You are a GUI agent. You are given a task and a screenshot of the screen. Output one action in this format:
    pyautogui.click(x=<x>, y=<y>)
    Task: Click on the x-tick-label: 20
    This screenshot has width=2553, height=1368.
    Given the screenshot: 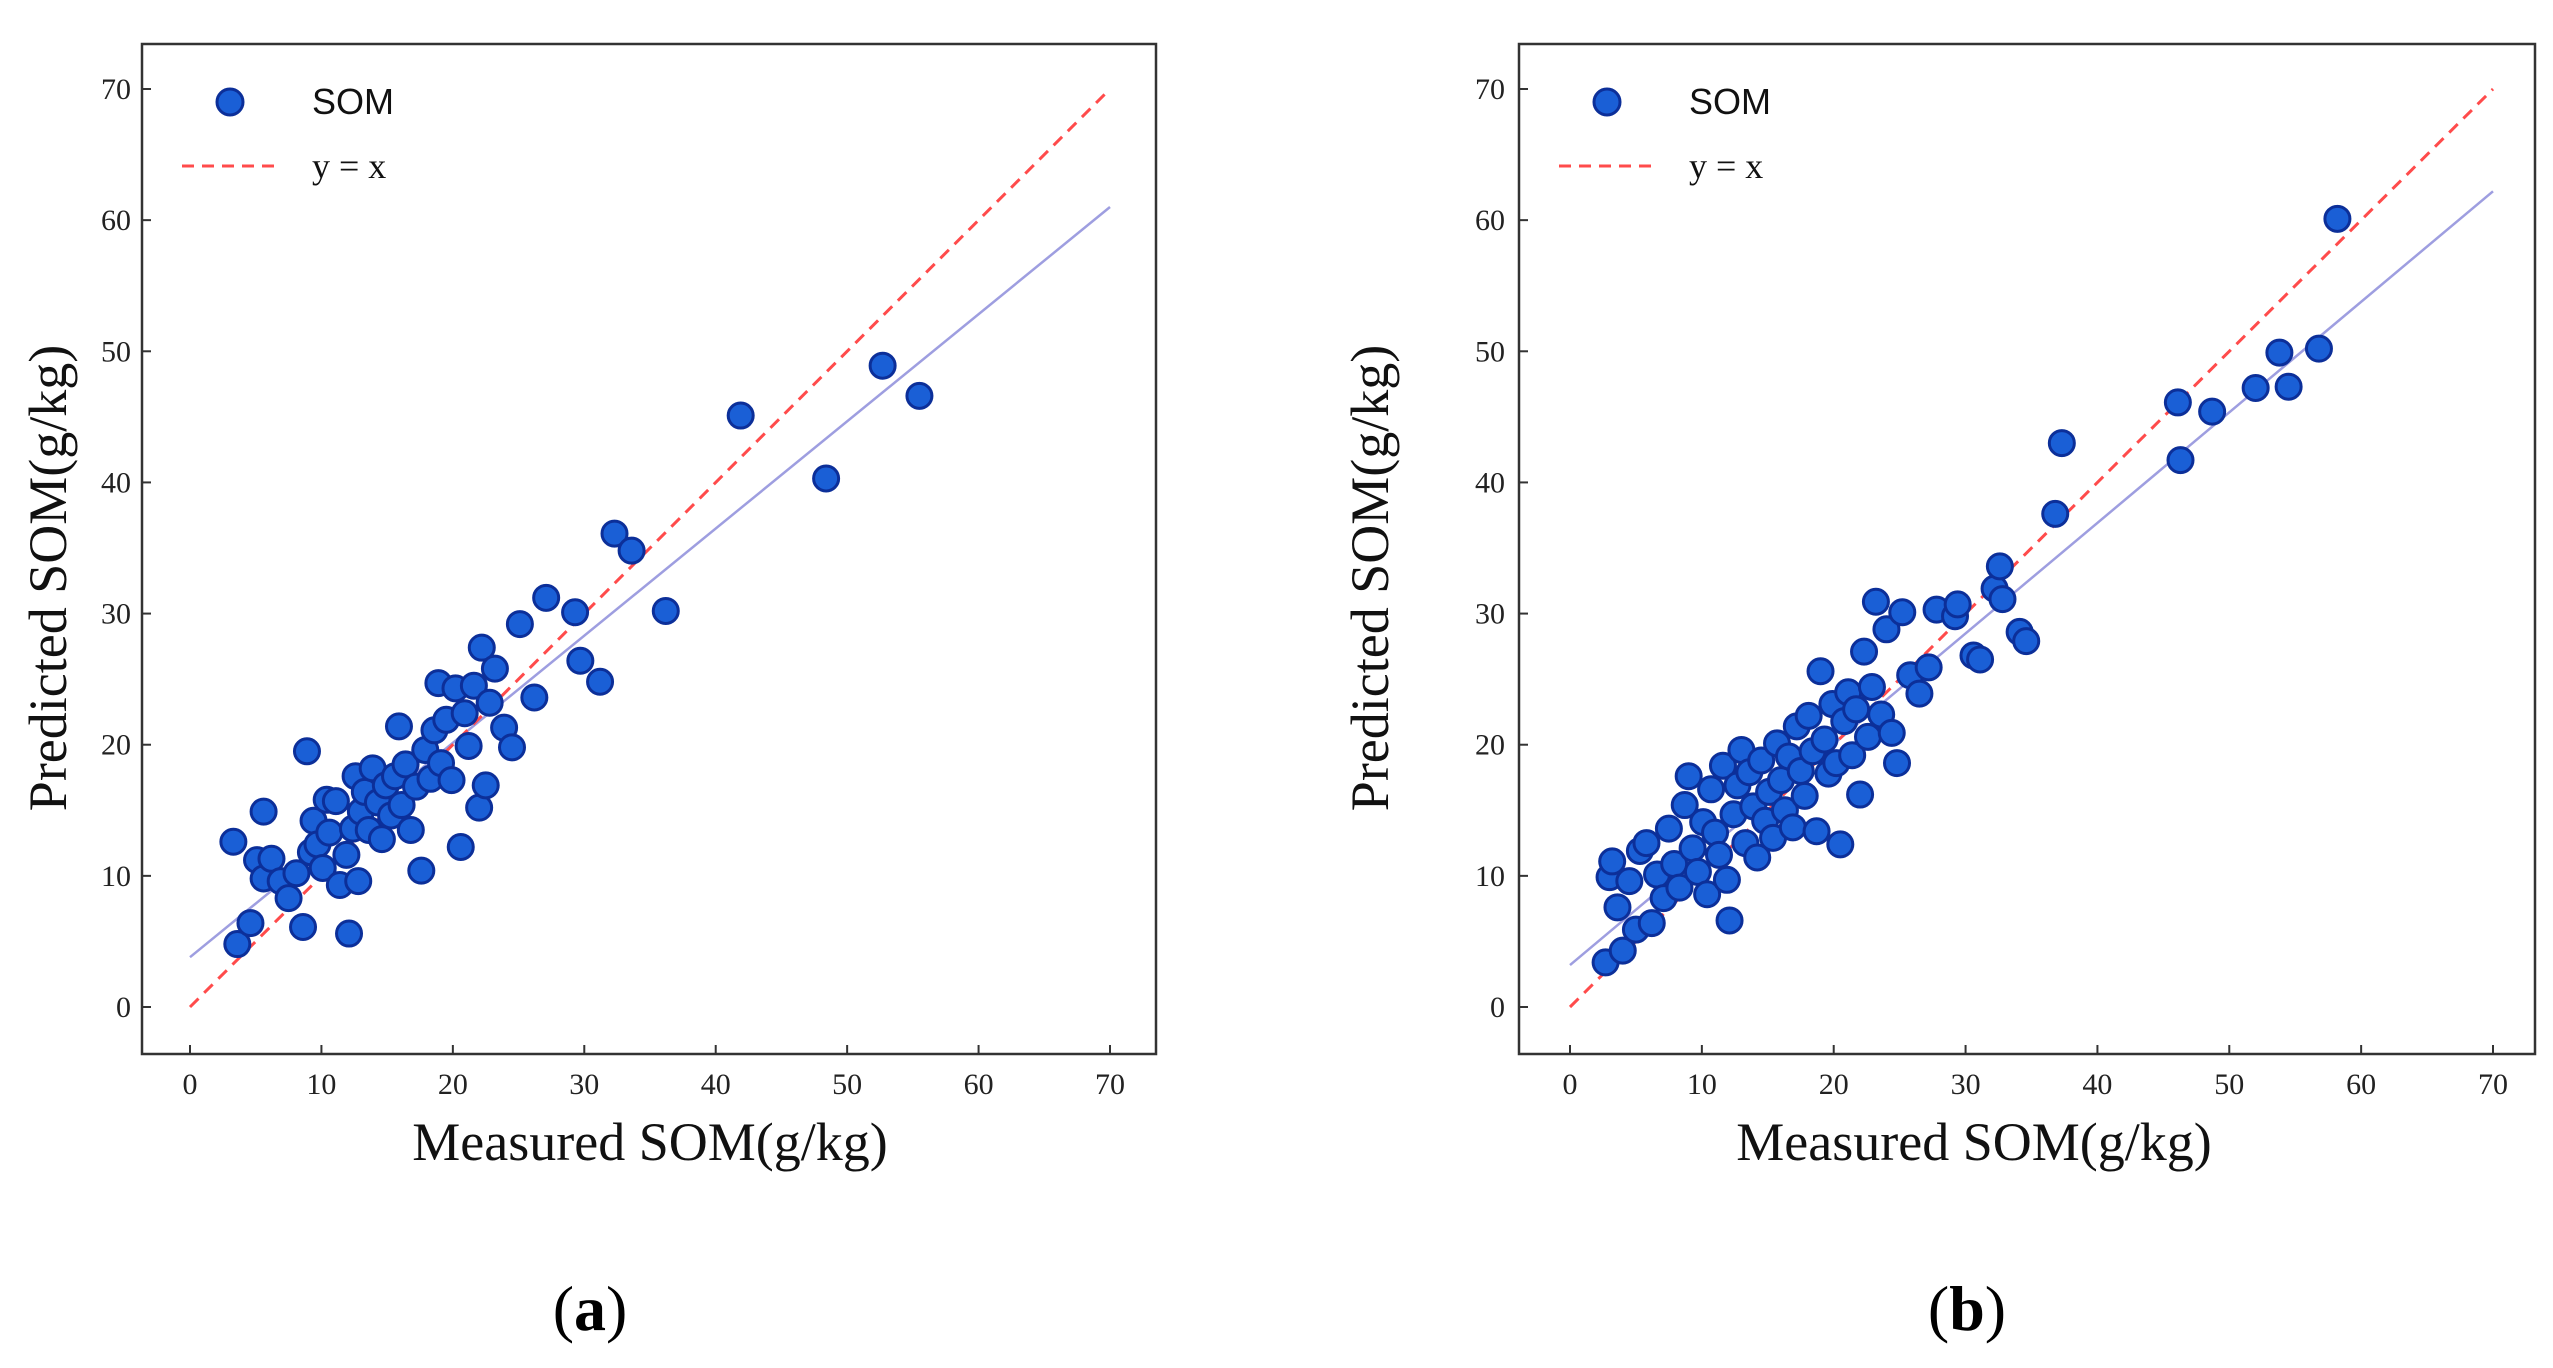 What is the action you would take?
    pyautogui.click(x=453, y=1084)
    